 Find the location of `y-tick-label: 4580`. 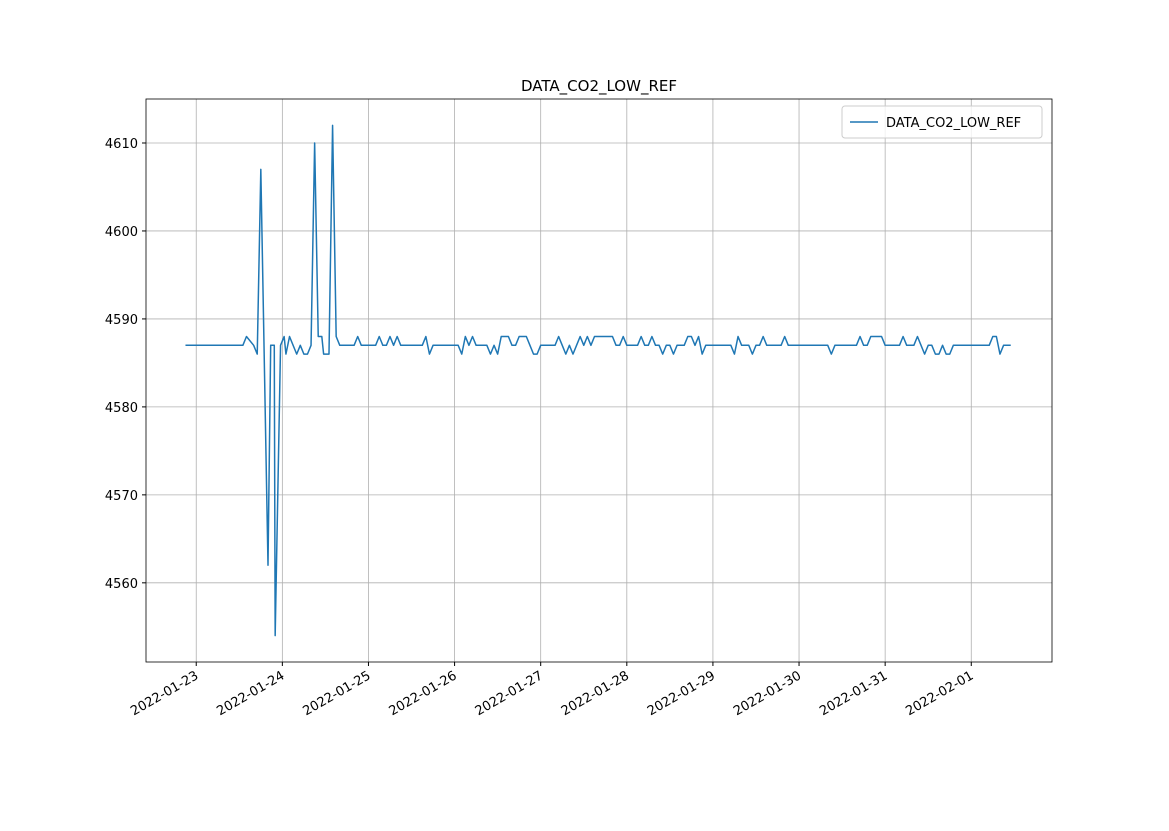

y-tick-label: 4580 is located at coordinates (121, 408).